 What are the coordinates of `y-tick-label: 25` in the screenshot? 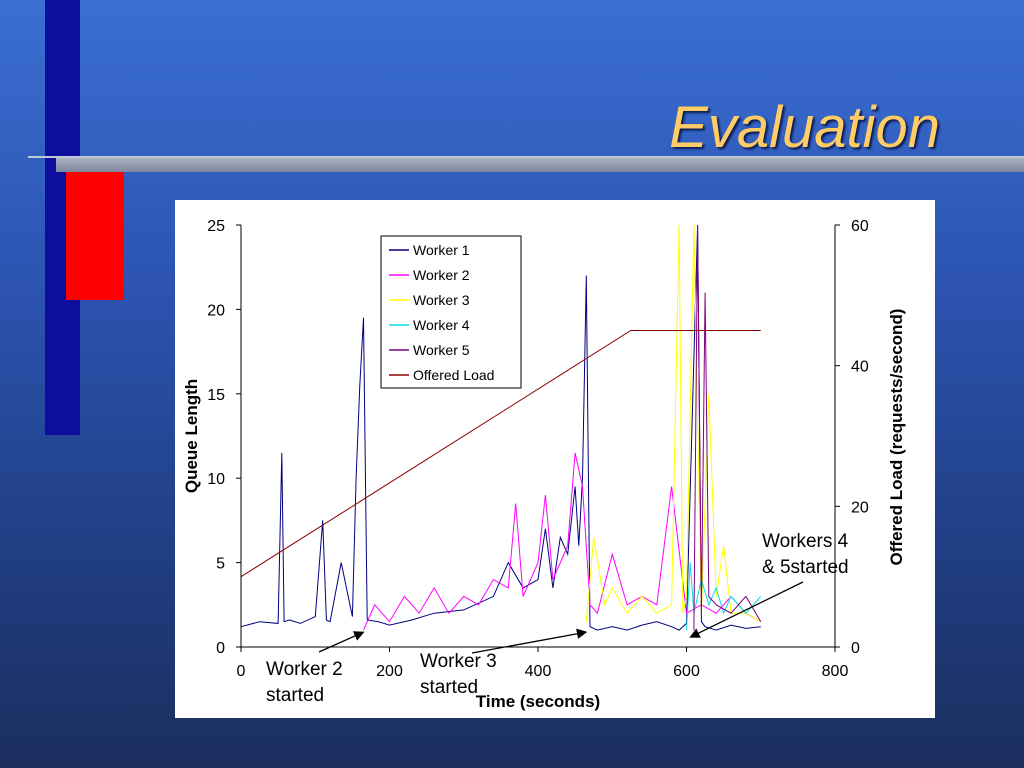 It's located at (216, 226).